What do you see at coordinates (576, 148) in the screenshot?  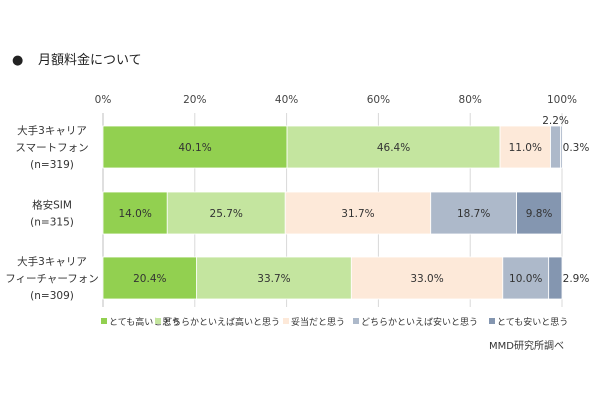 I see `data-label: 0.3%` at bounding box center [576, 148].